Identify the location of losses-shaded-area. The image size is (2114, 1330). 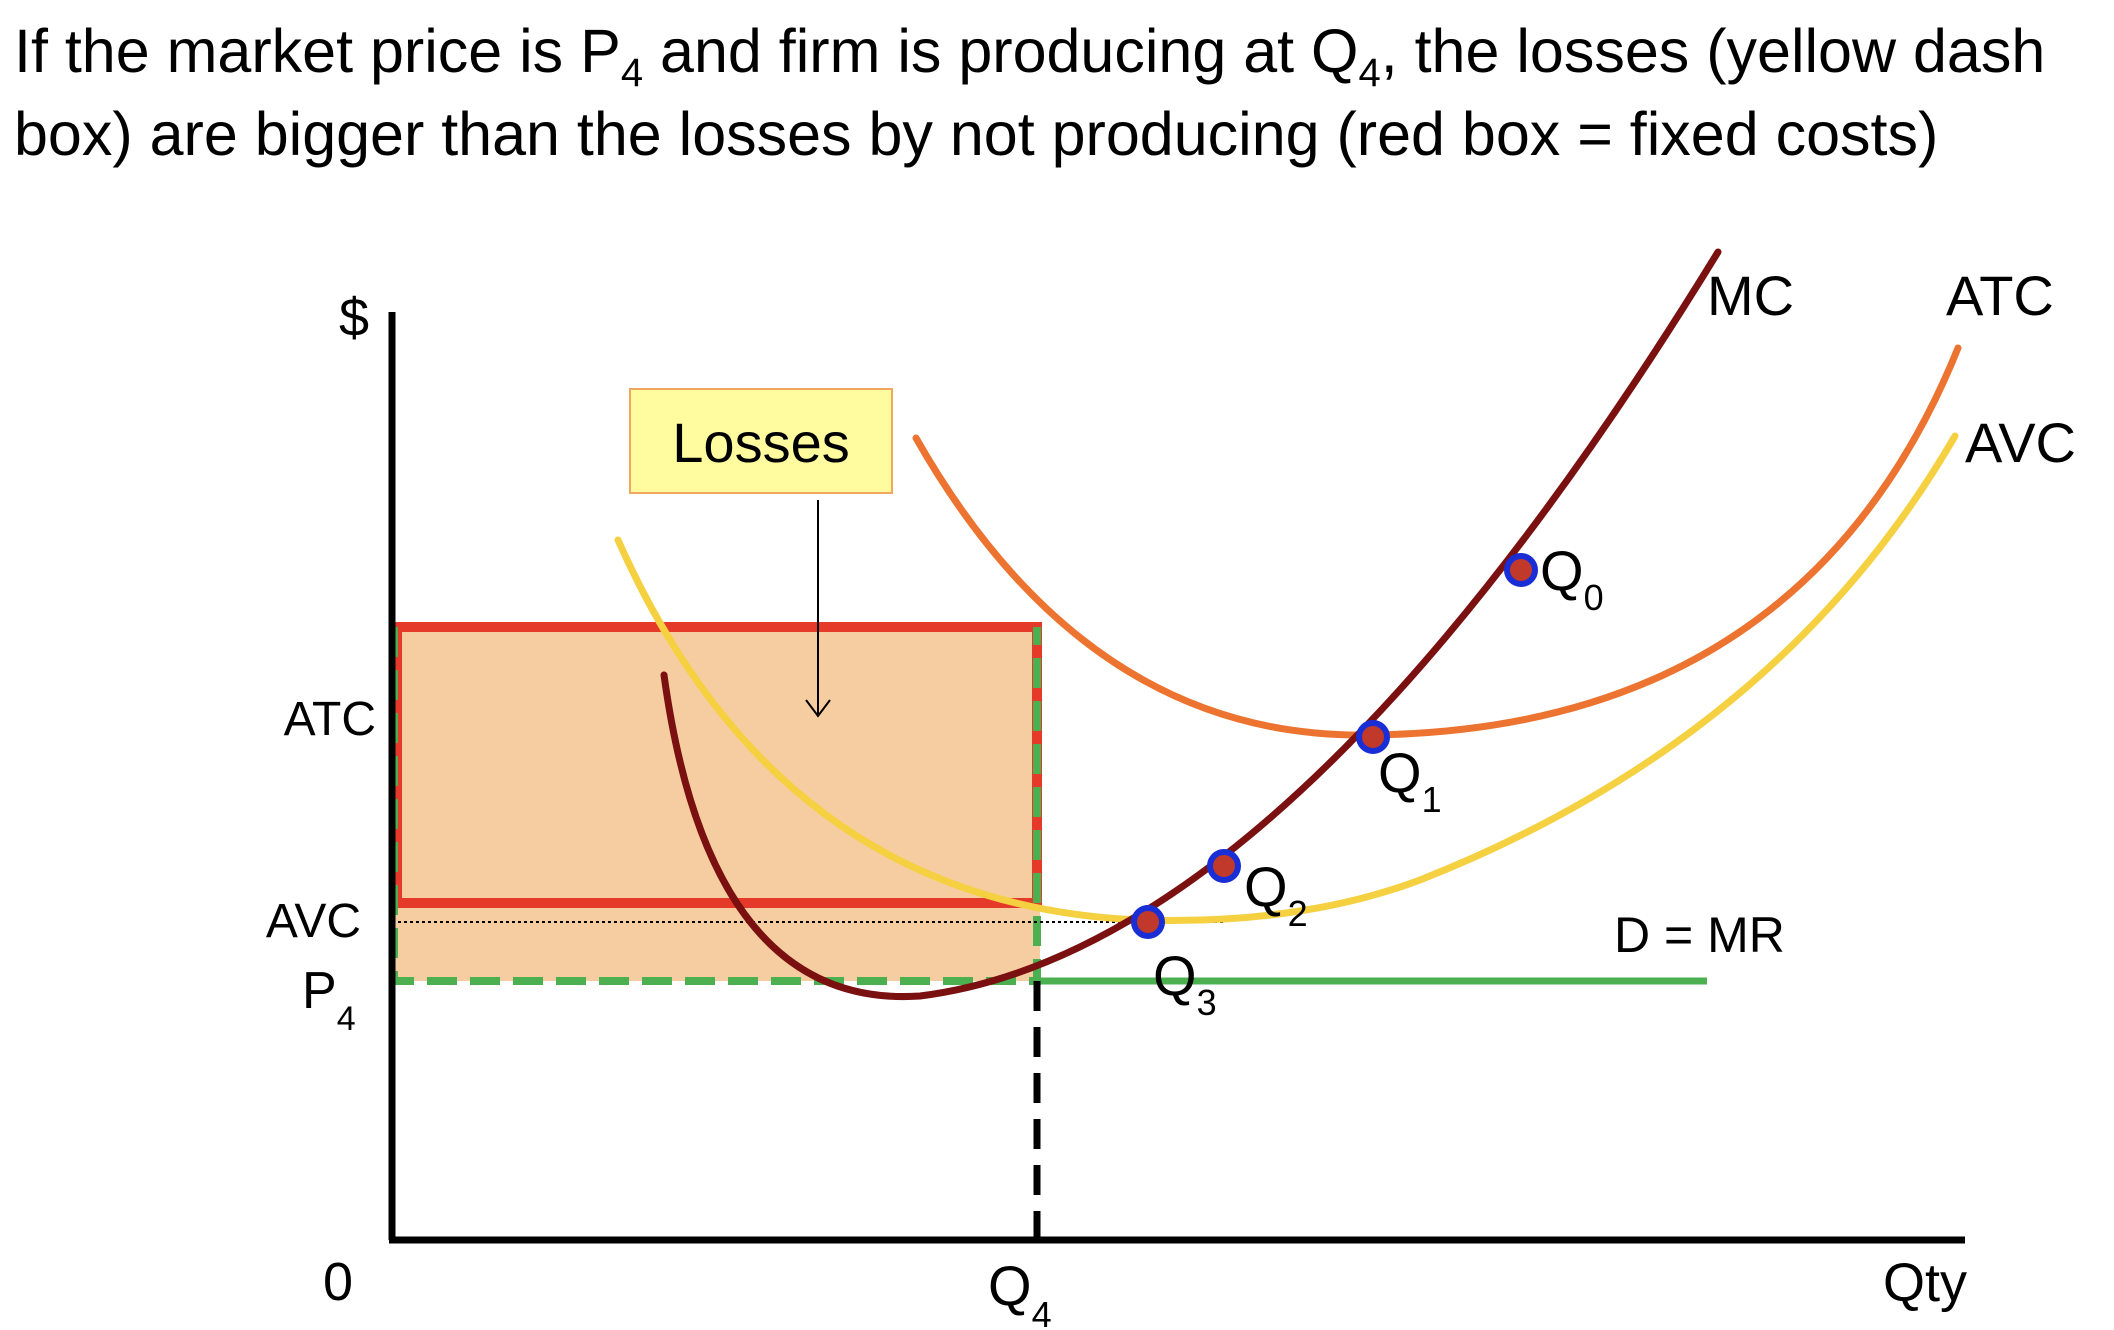
(716, 804).